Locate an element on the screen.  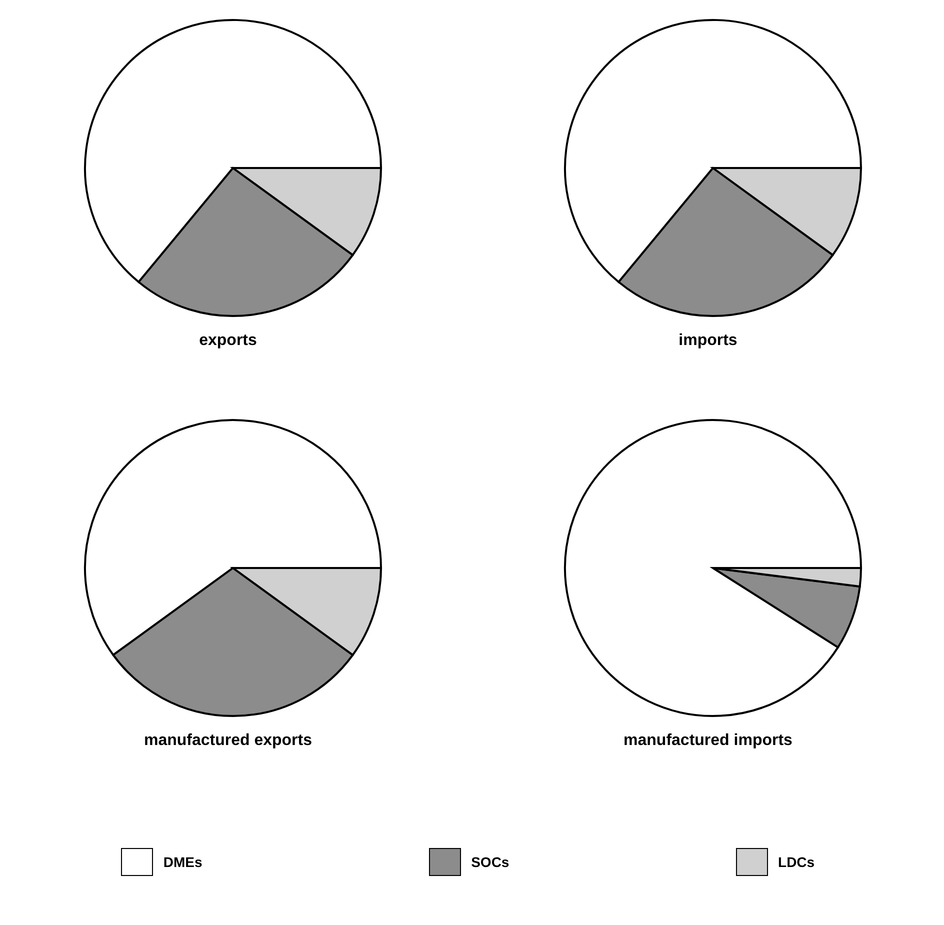
text: imports is located at coordinates (708, 341).